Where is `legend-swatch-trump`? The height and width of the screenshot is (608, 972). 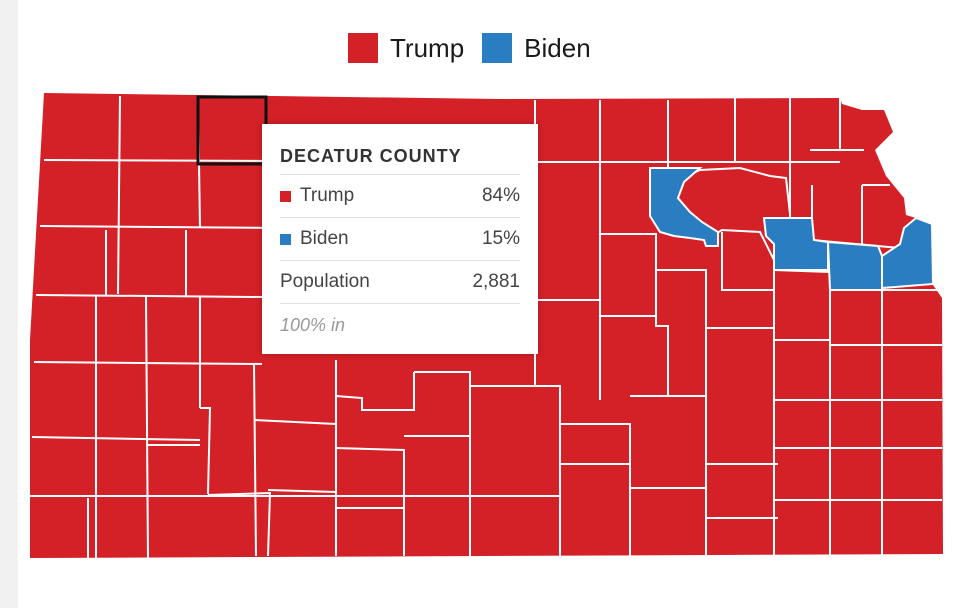 legend-swatch-trump is located at coordinates (363, 48).